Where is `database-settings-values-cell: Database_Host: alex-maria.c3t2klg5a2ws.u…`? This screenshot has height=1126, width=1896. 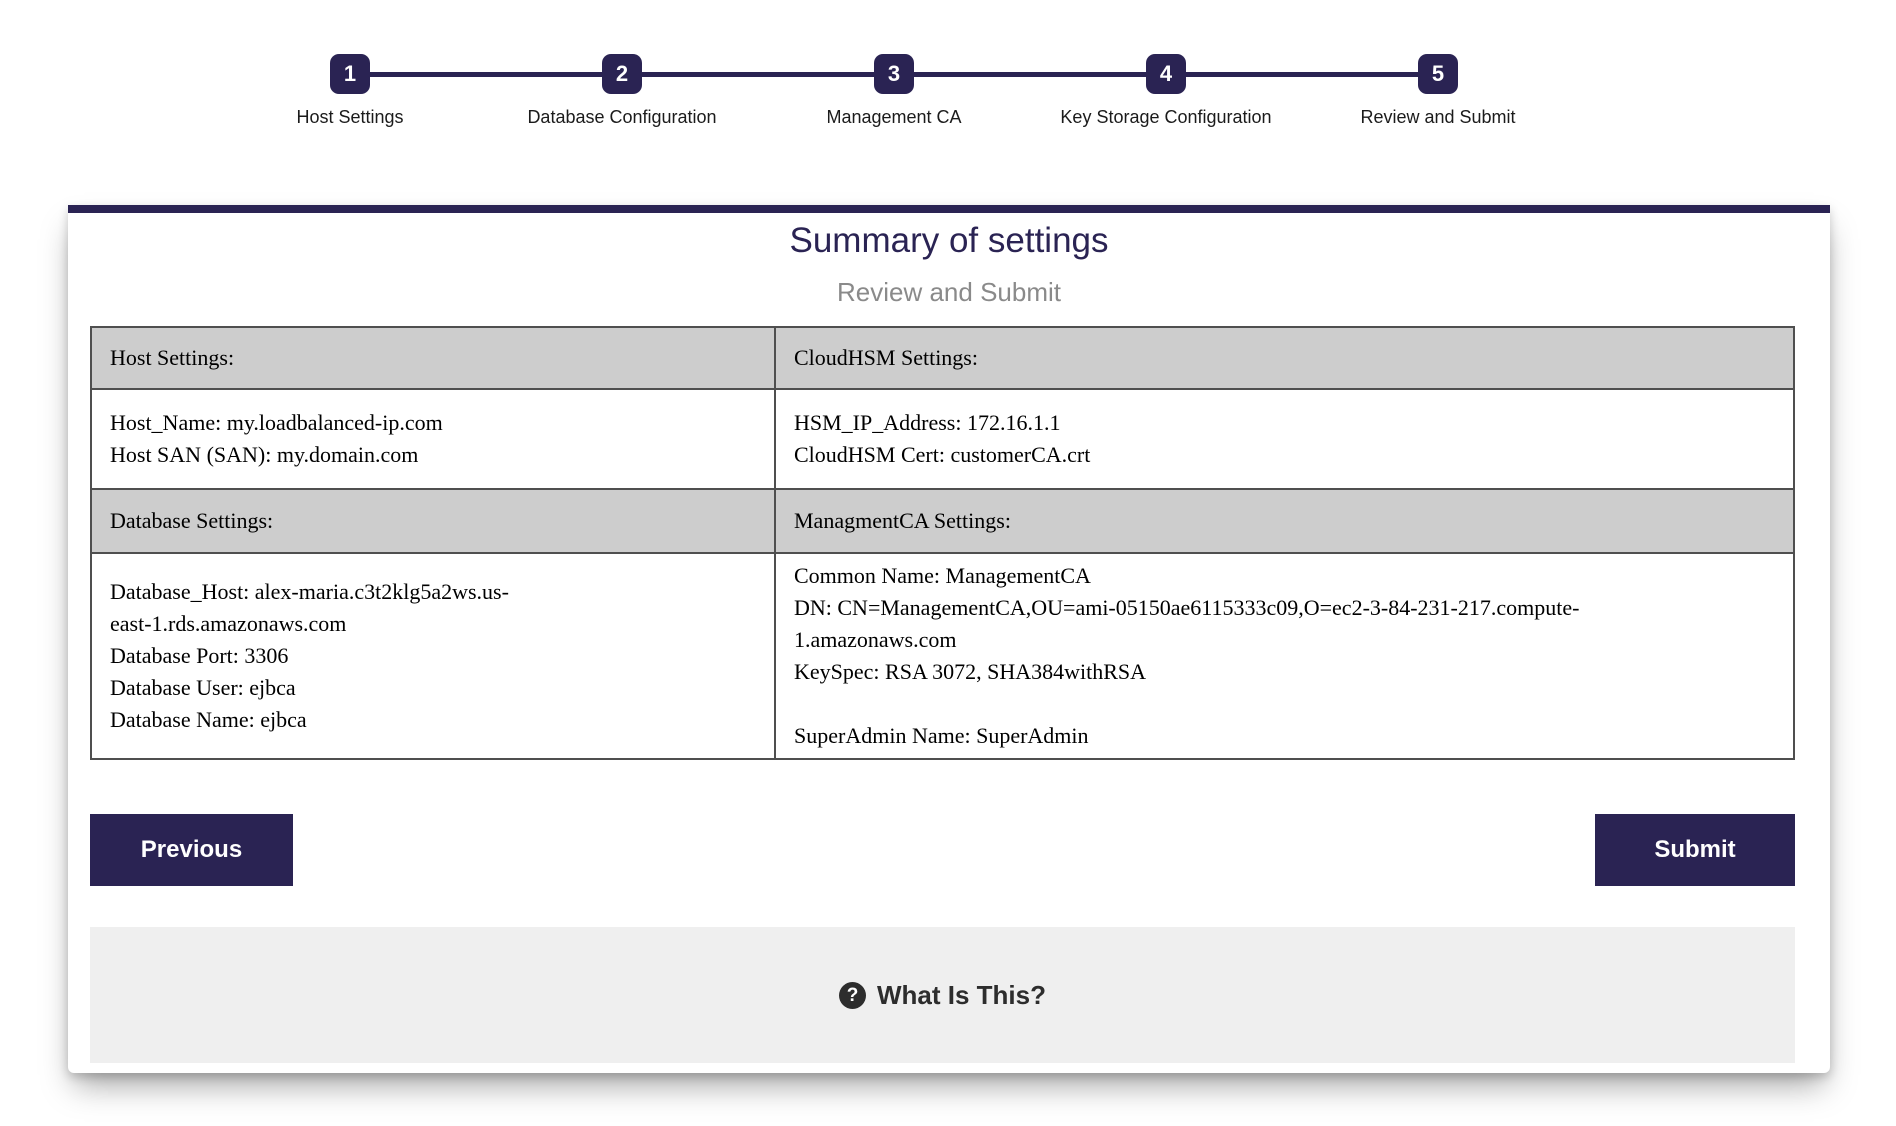 database-settings-values-cell: Database_Host: alex-maria.c3t2klg5a2ws.u… is located at coordinates (433, 656).